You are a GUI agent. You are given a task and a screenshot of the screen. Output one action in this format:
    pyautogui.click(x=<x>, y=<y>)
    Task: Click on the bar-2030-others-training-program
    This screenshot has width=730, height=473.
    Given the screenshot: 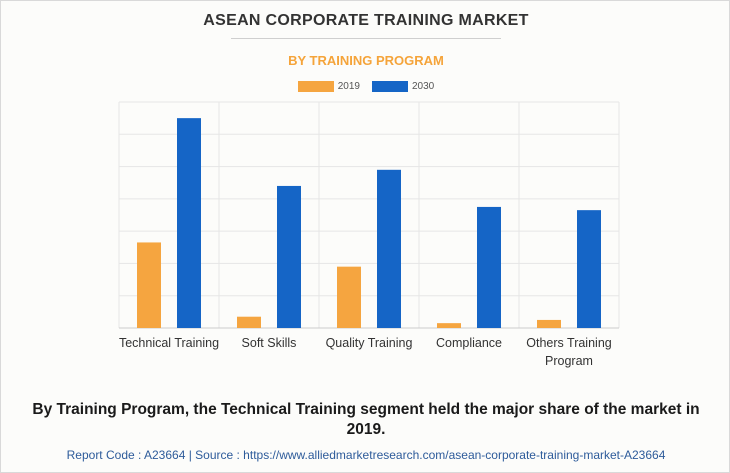 What is the action you would take?
    pyautogui.click(x=589, y=269)
    